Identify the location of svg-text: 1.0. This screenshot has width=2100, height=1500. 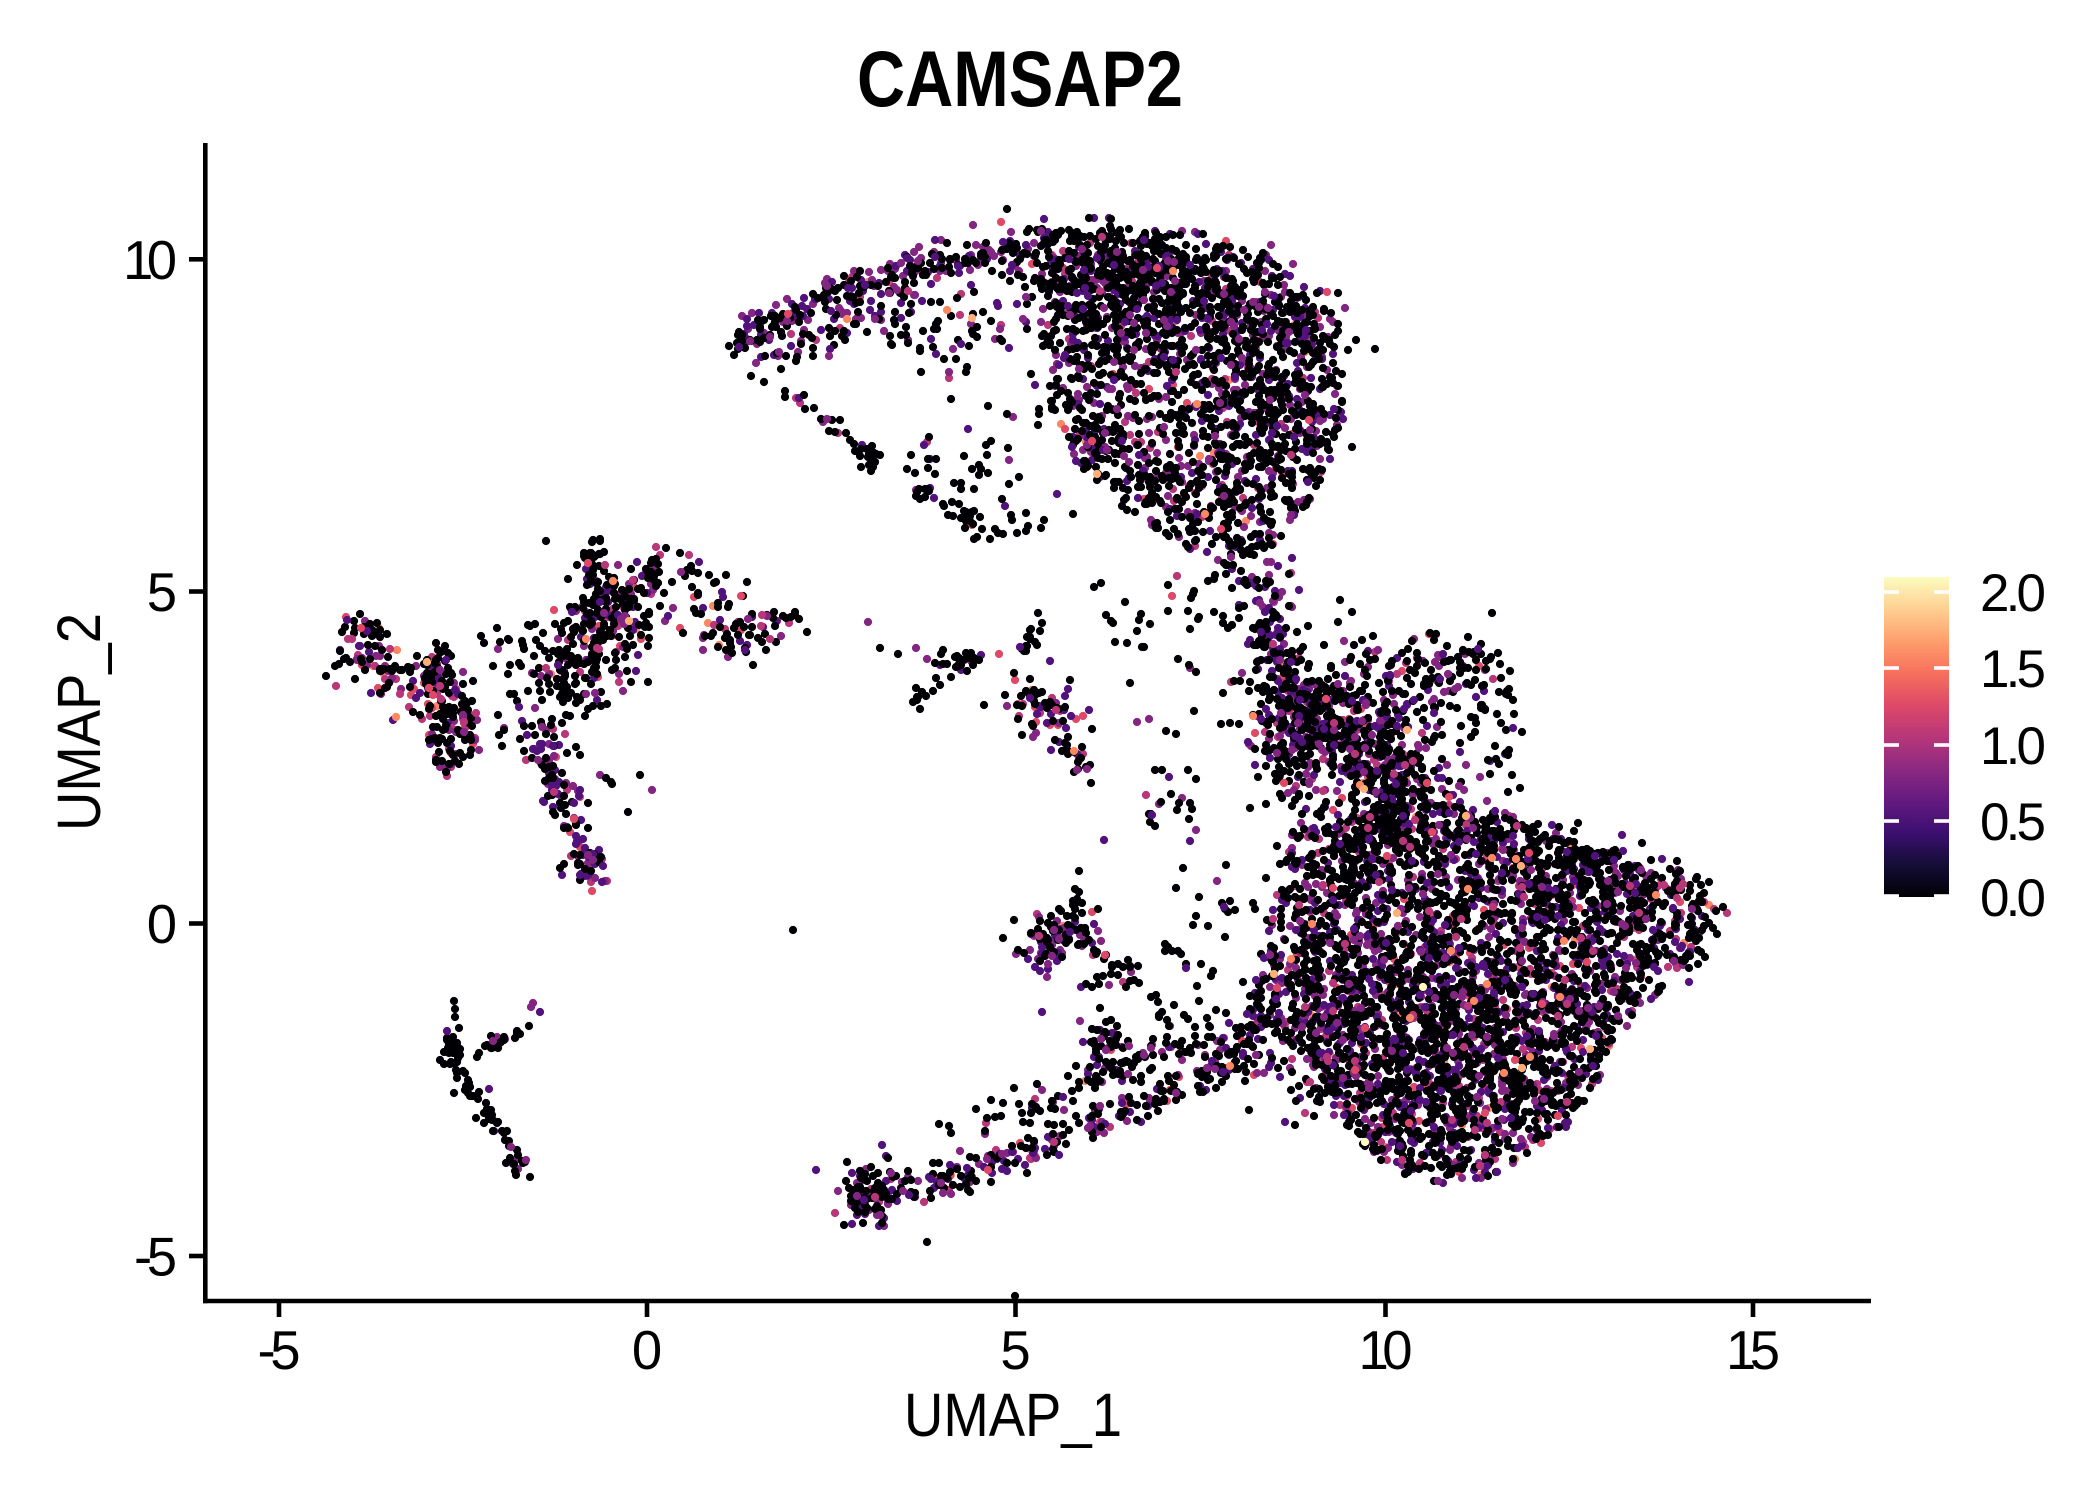
(2013, 746).